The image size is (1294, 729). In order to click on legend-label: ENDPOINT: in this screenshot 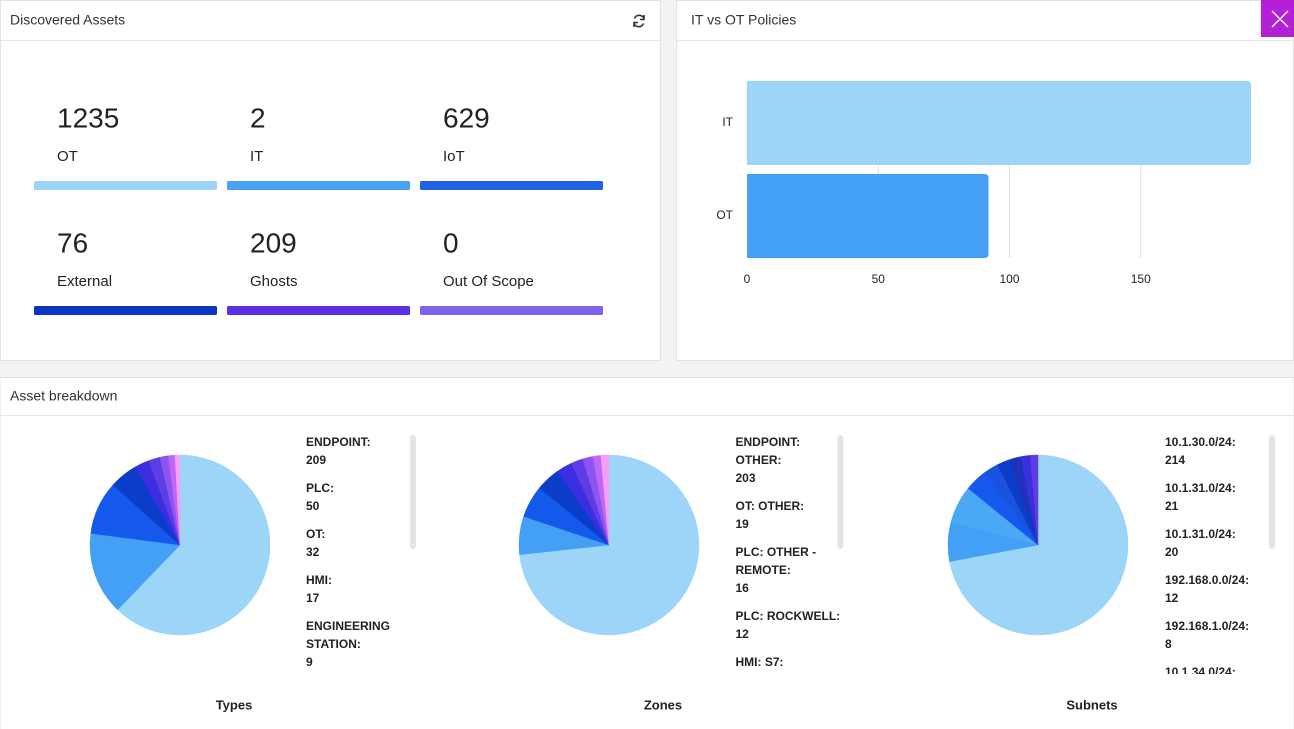, I will do `click(338, 442)`.